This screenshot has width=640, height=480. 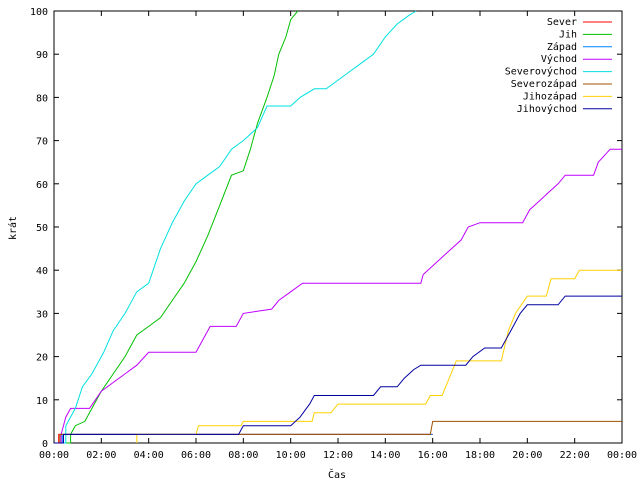 I want to click on x-tick-label: 10:00, so click(x=291, y=455).